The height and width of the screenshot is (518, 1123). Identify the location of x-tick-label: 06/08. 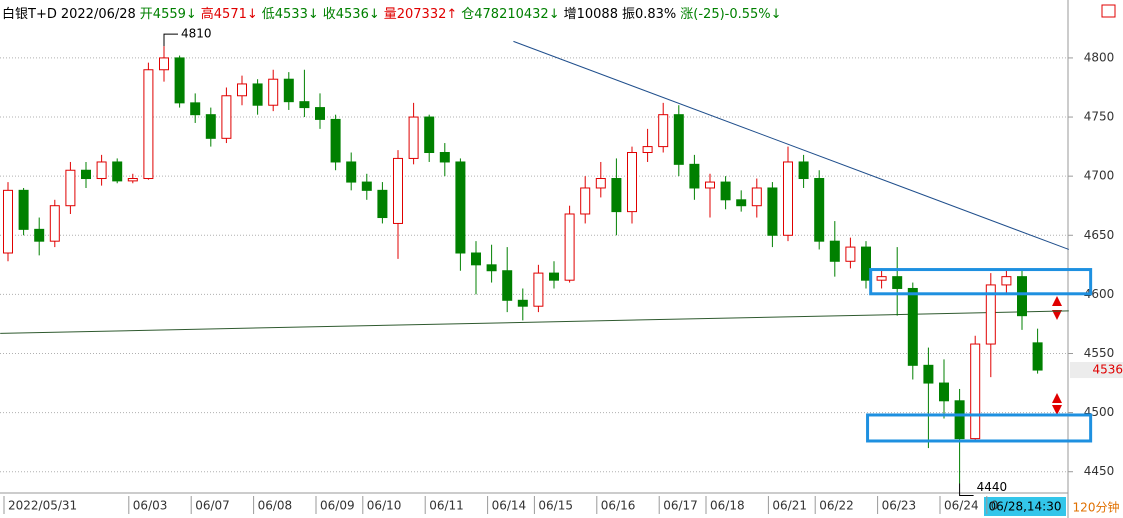
(275, 506).